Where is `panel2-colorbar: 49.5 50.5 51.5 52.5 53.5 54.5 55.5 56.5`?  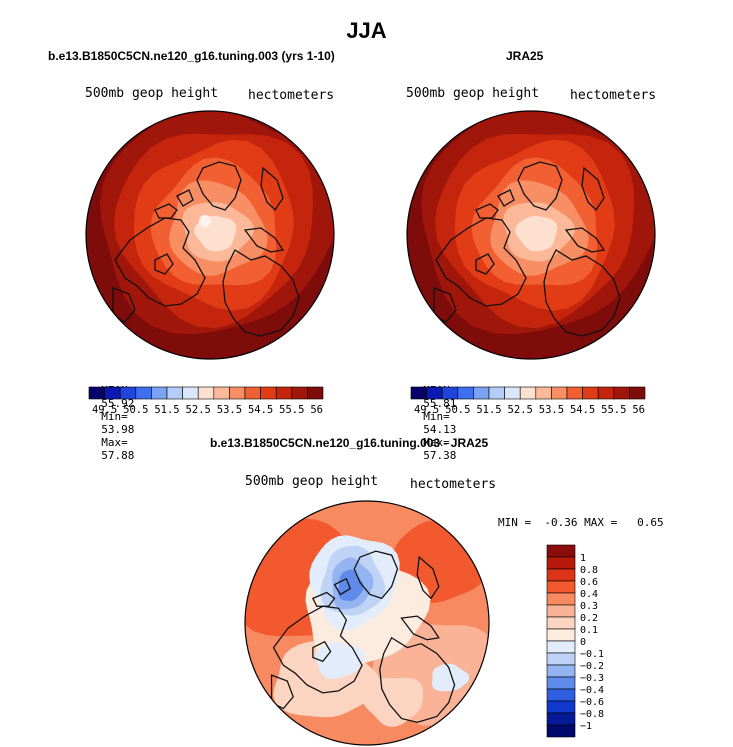
panel2-colorbar: 49.5 50.5 51.5 52.5 53.5 54.5 55.5 56.5 is located at coordinates (528, 401).